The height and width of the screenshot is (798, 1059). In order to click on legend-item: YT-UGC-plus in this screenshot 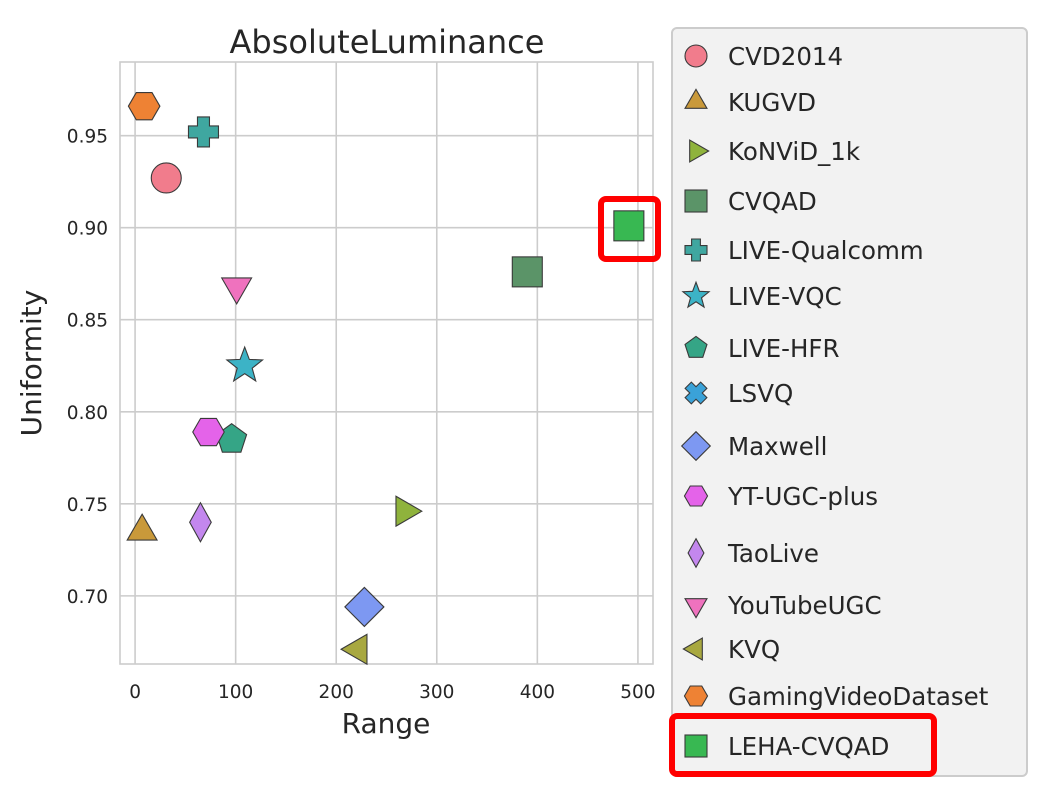, I will do `click(780, 496)`.